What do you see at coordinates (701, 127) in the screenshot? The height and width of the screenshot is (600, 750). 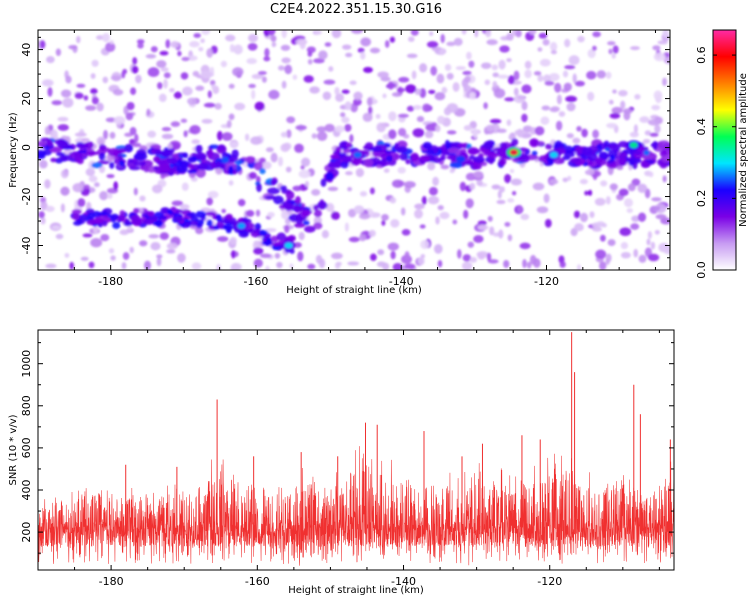 I see `colorbar-tick-label: 0.4` at bounding box center [701, 127].